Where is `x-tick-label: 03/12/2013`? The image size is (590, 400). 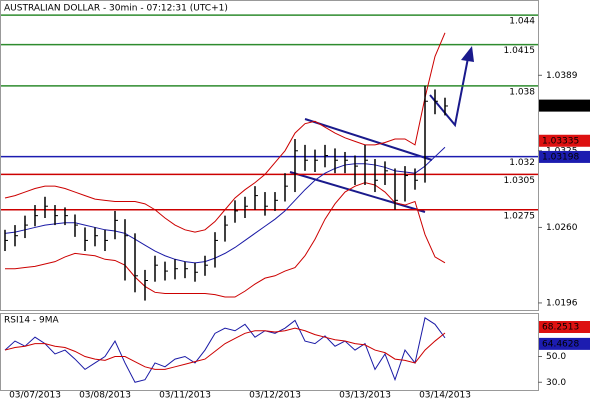
x-tick-label: 03/12/2013 is located at coordinates (275, 395).